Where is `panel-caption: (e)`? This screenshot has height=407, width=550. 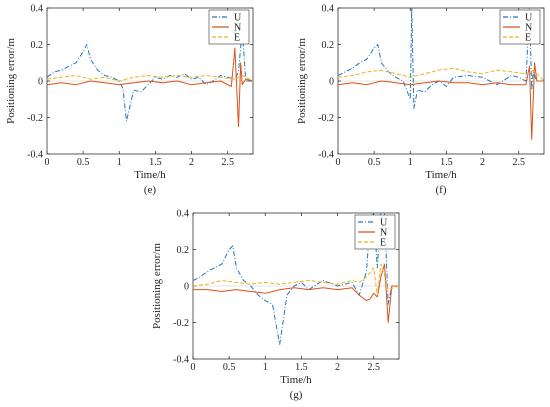 panel-caption: (e) is located at coordinates (150, 190).